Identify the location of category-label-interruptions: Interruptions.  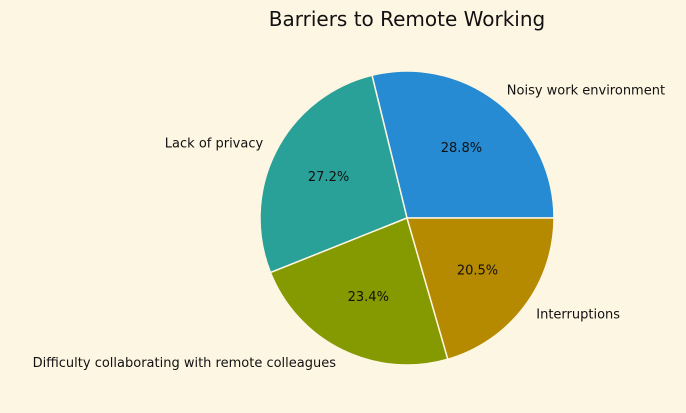
(578, 315).